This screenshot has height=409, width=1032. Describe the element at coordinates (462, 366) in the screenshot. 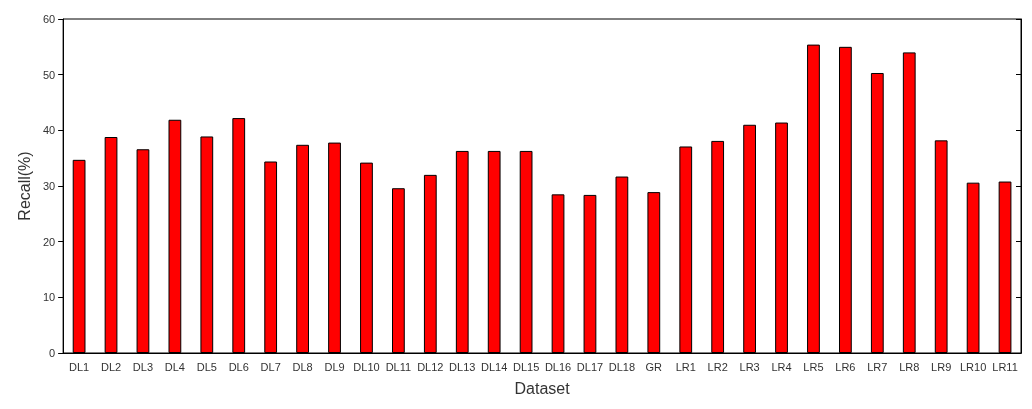

I see `x-tick-label: DL13` at that location.